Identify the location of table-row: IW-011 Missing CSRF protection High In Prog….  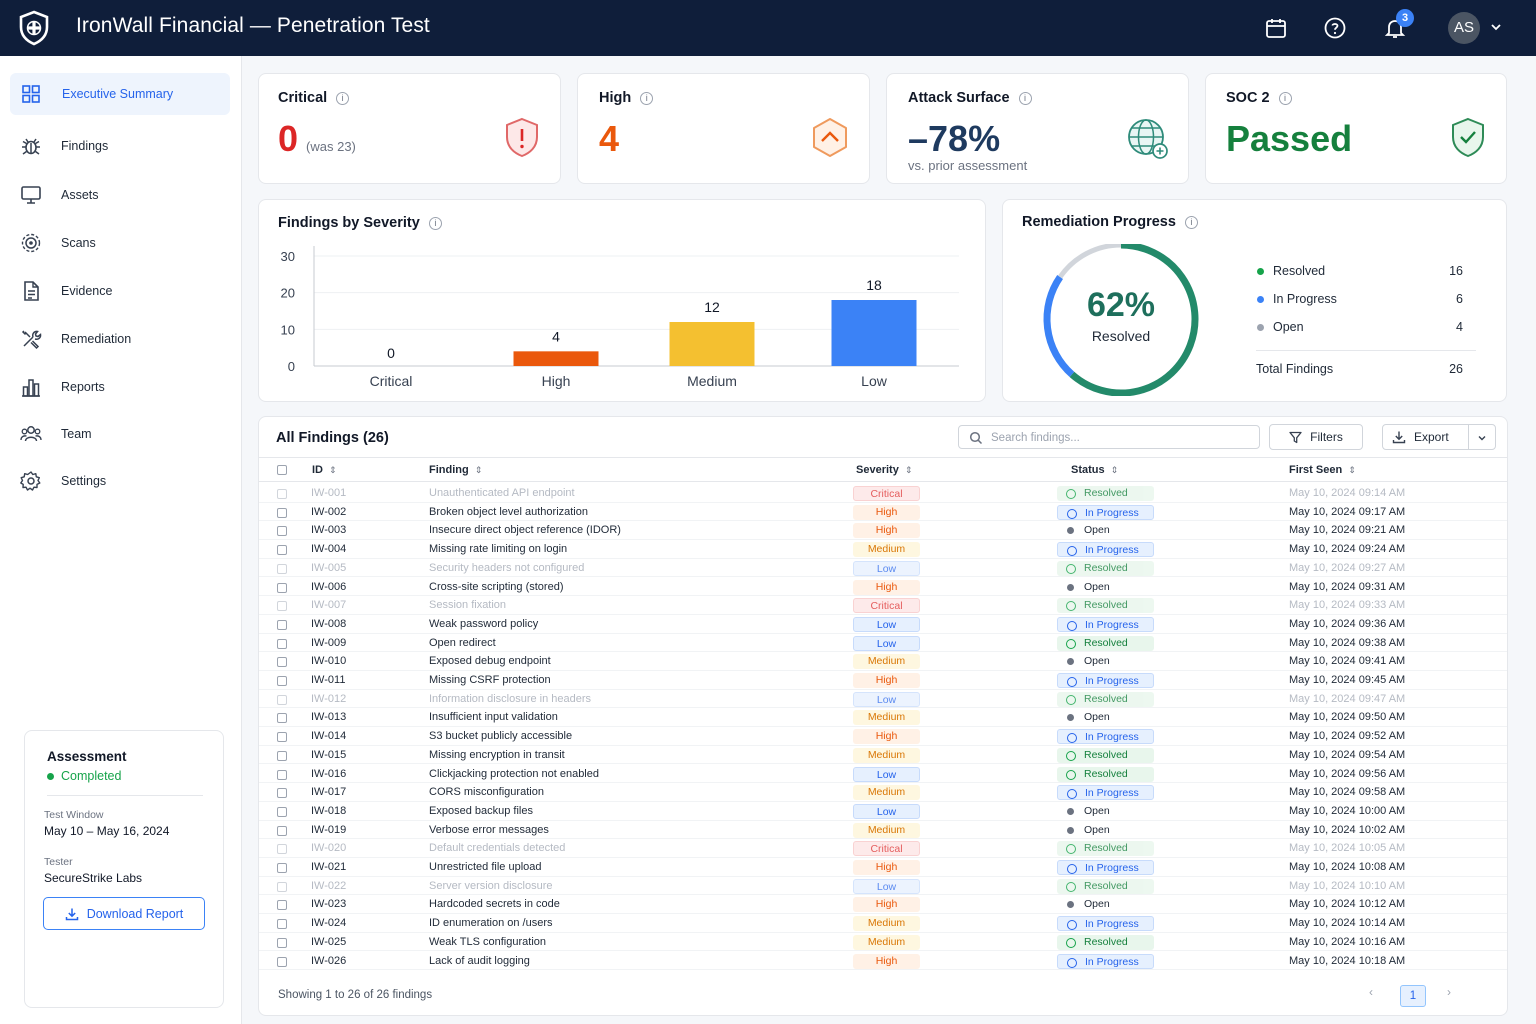
(883, 680).